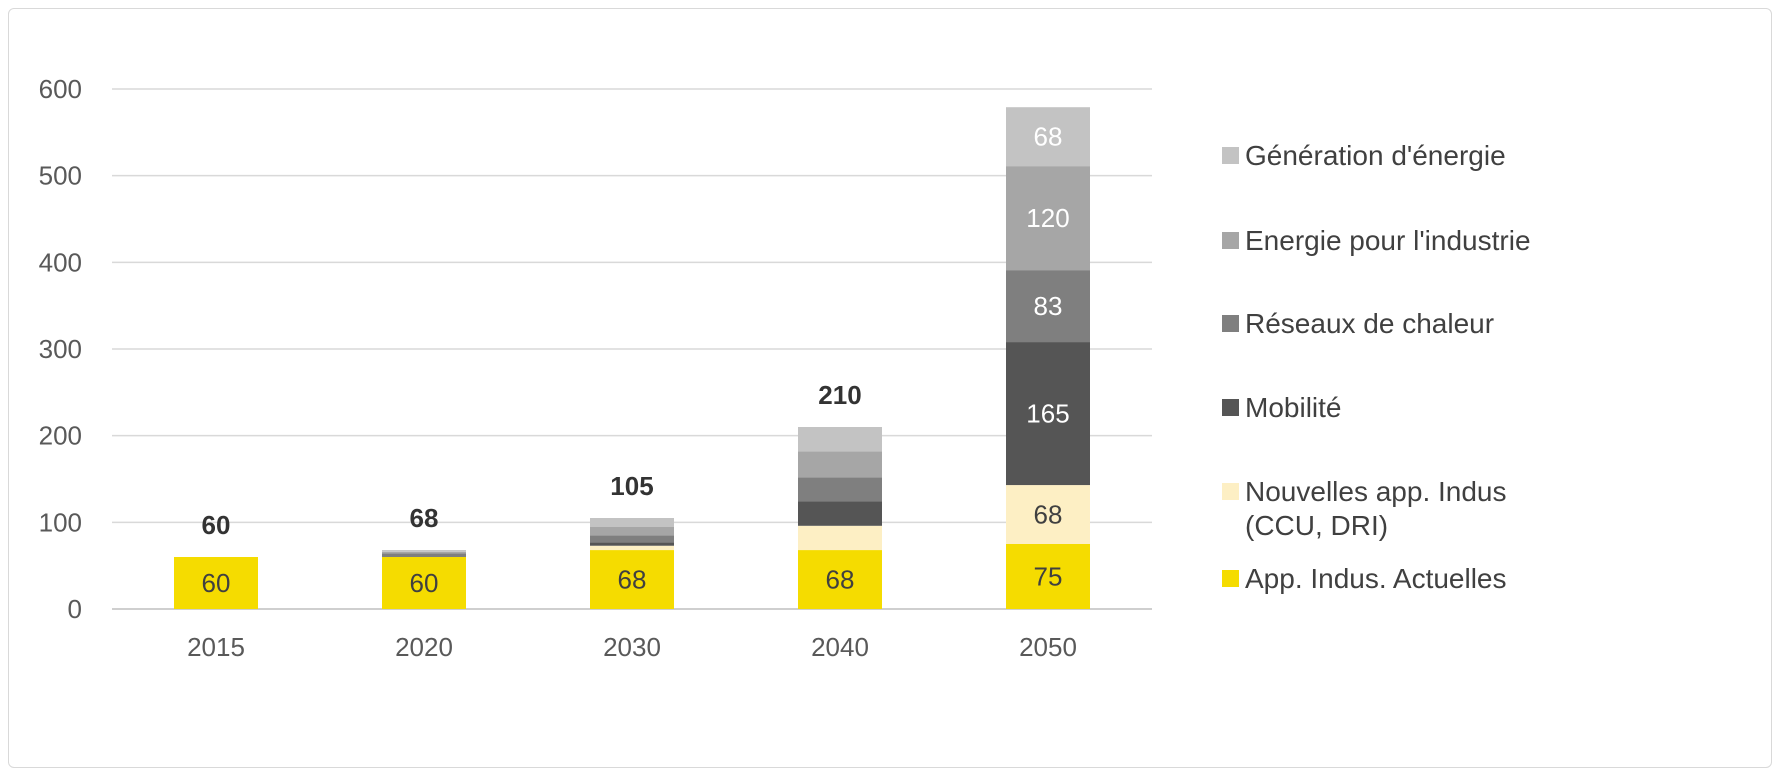 This screenshot has width=1776, height=768. Describe the element at coordinates (840, 647) in the screenshot. I see `x-tick-label: 2040` at that location.